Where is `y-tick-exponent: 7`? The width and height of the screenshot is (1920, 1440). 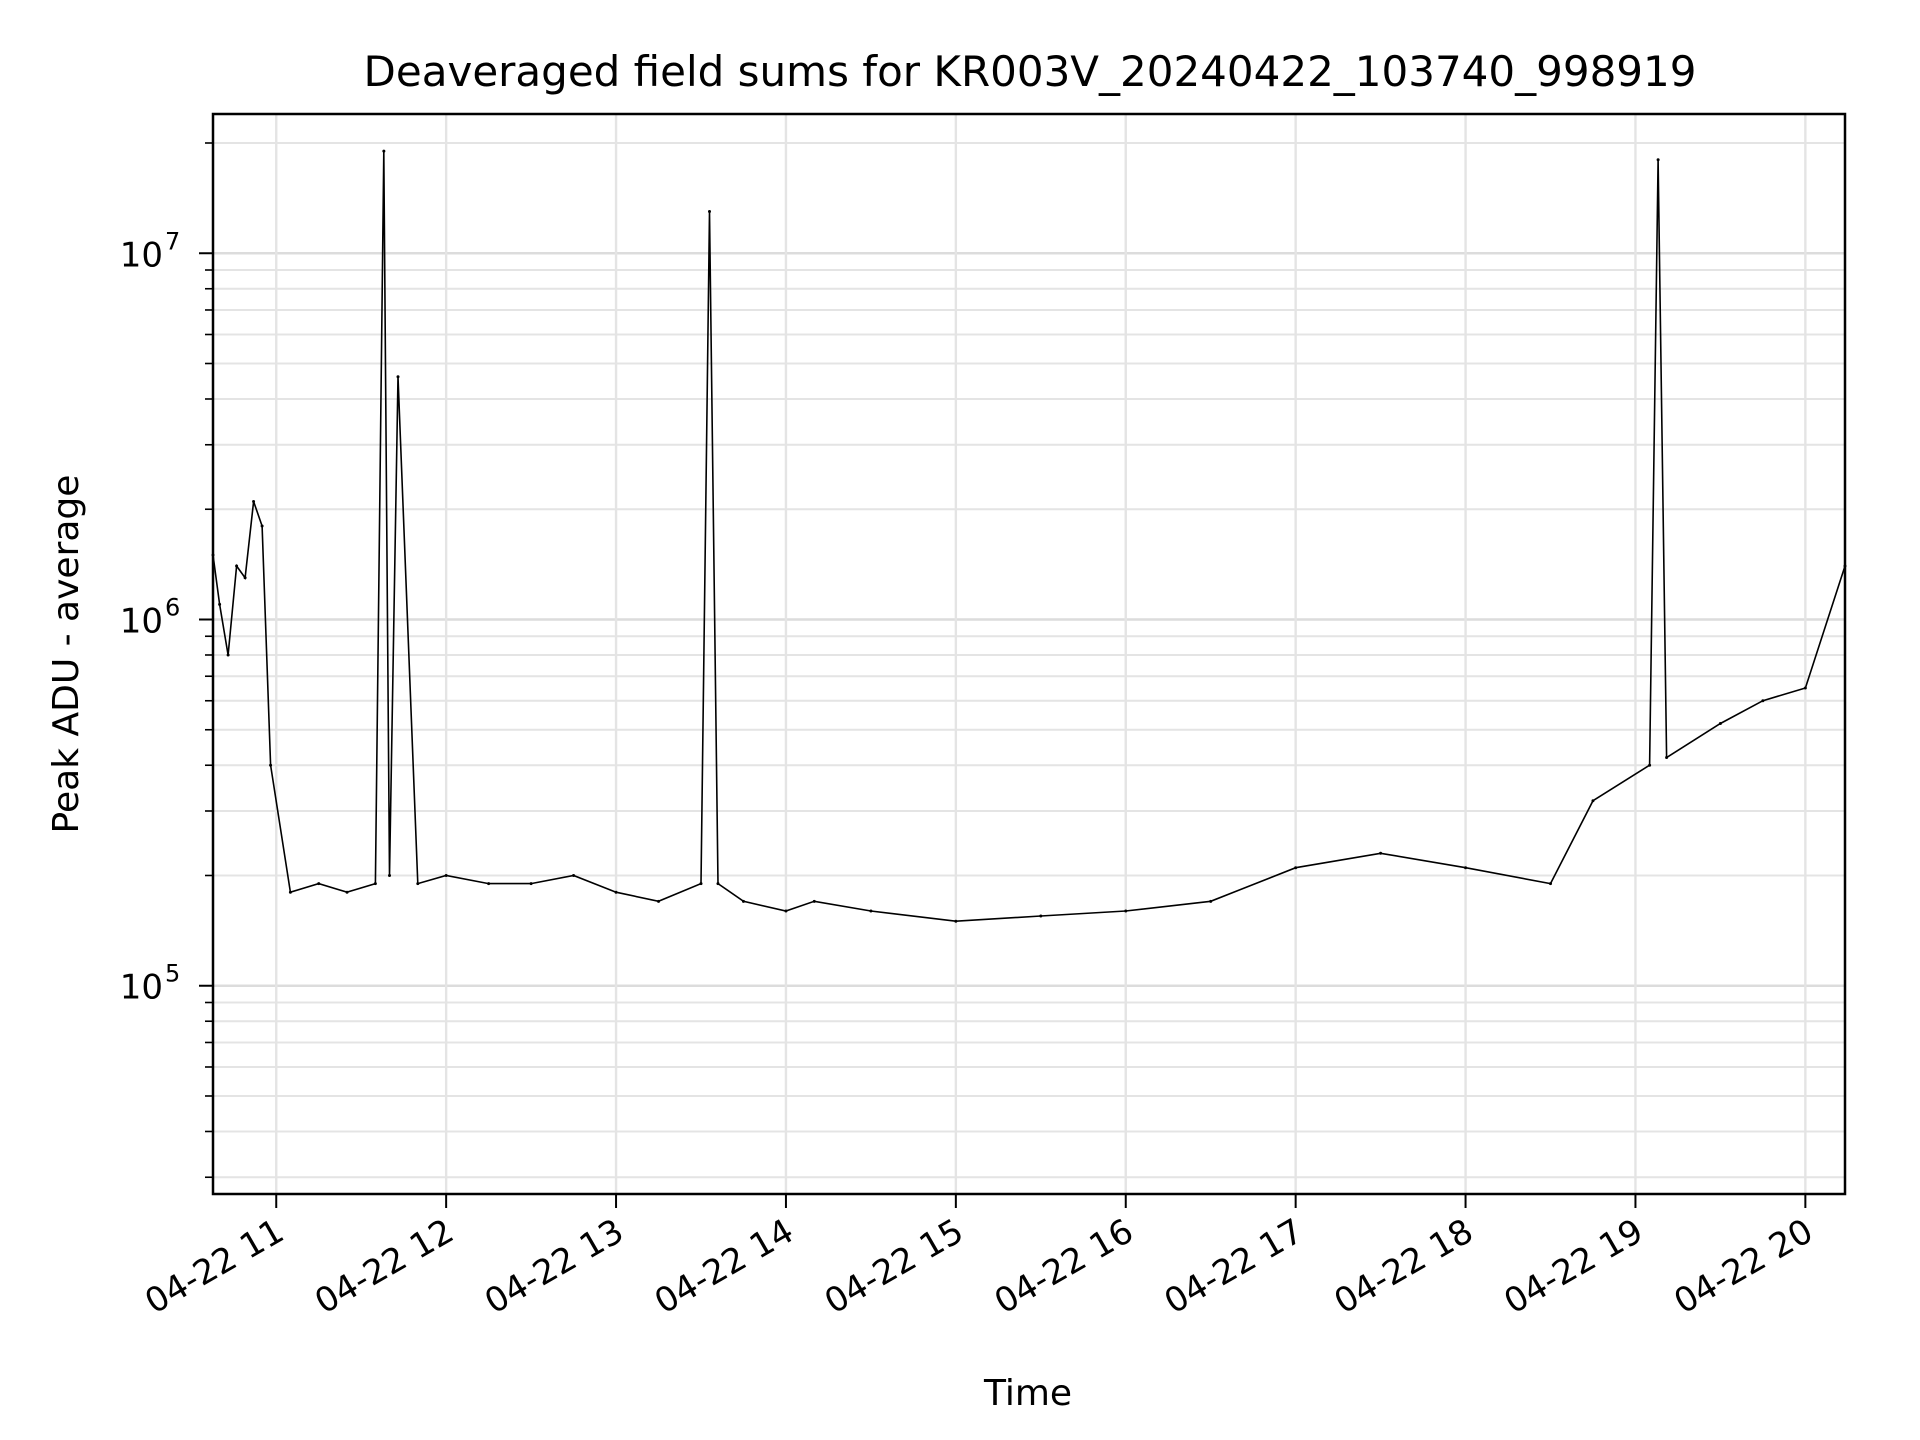 y-tick-exponent: 7 is located at coordinates (172, 241).